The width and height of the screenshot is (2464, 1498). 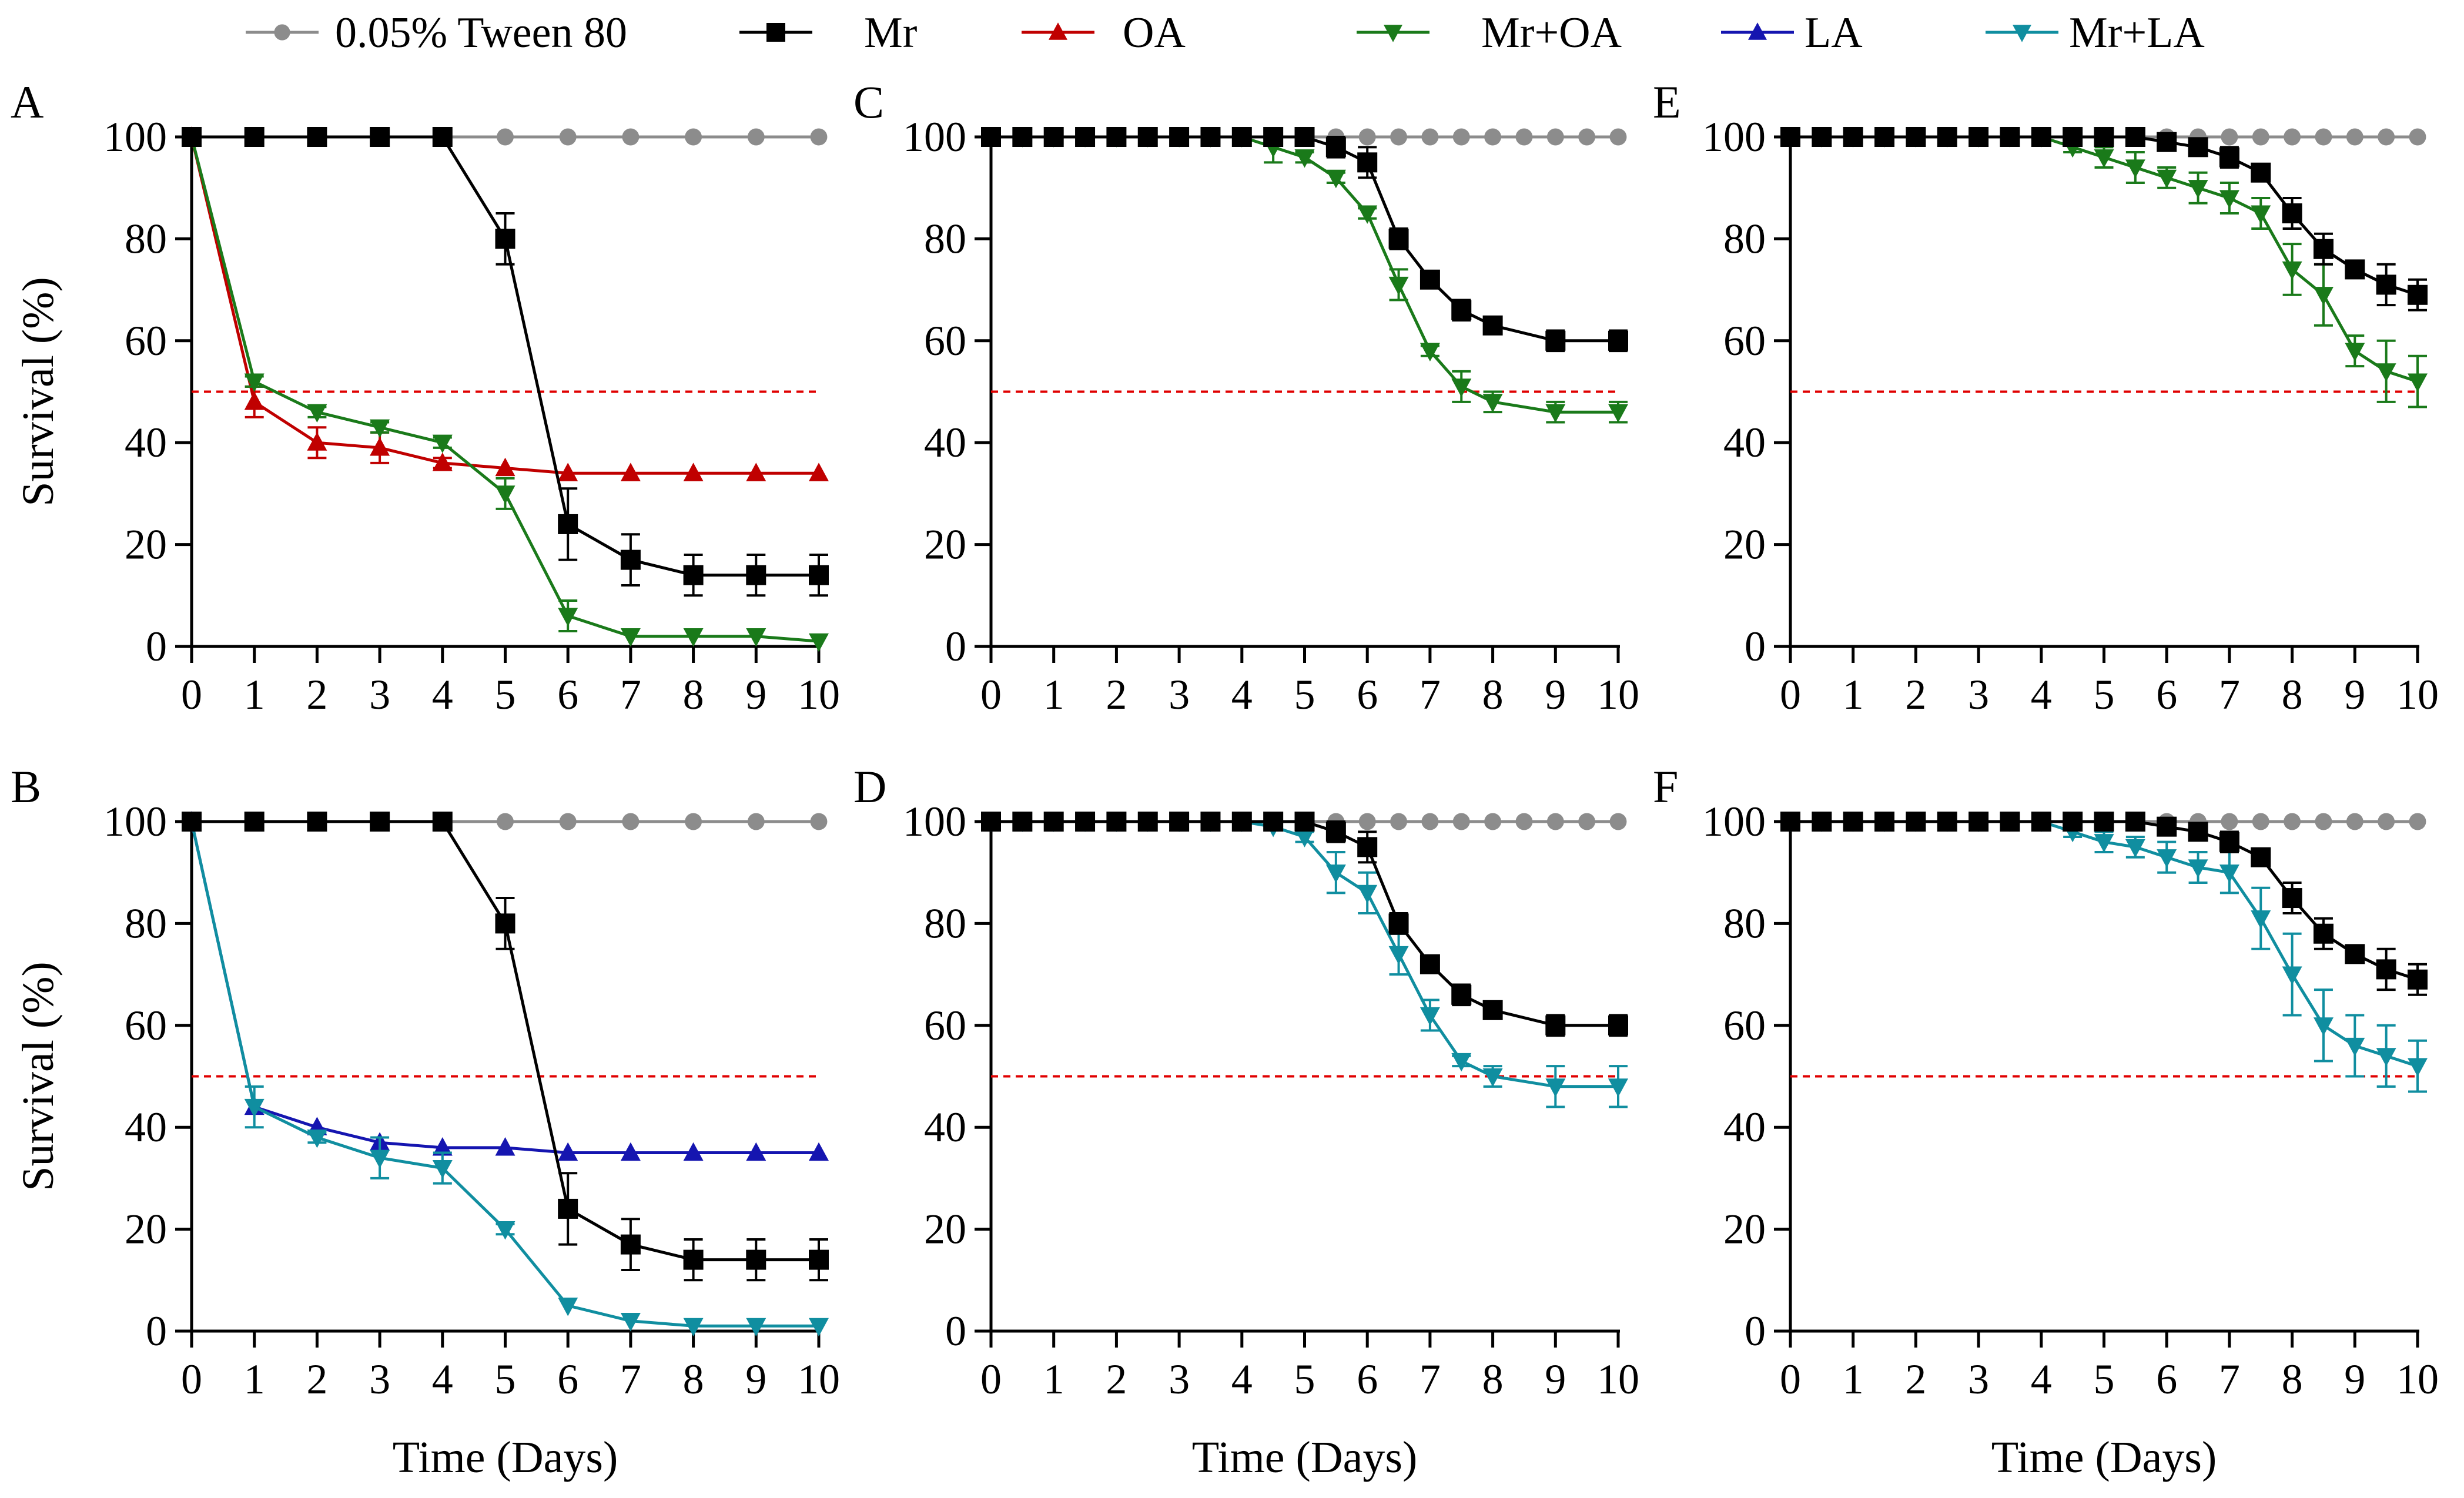 I want to click on legend-item-tween: 0.05% Tween 80, so click(x=436, y=33).